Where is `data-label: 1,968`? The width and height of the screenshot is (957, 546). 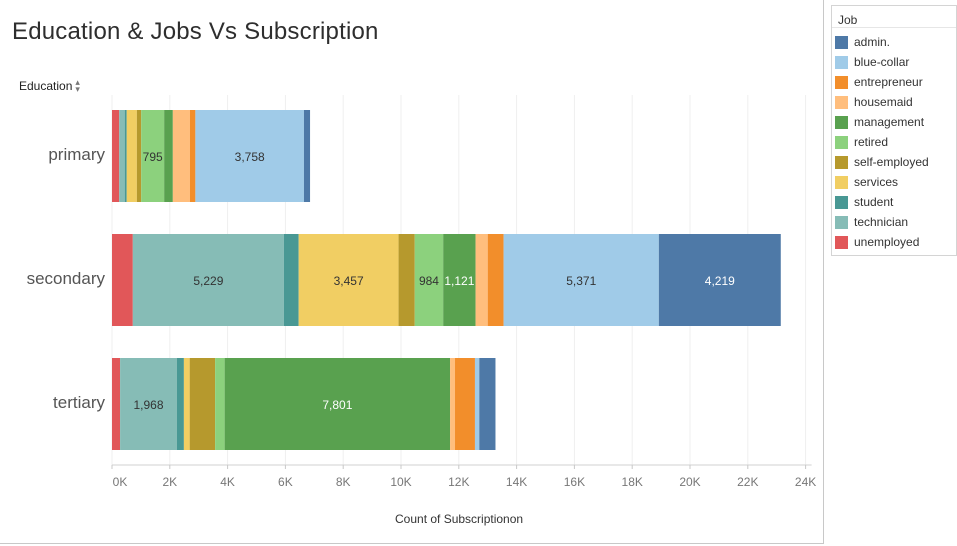
data-label: 1,968 is located at coordinates (149, 405).